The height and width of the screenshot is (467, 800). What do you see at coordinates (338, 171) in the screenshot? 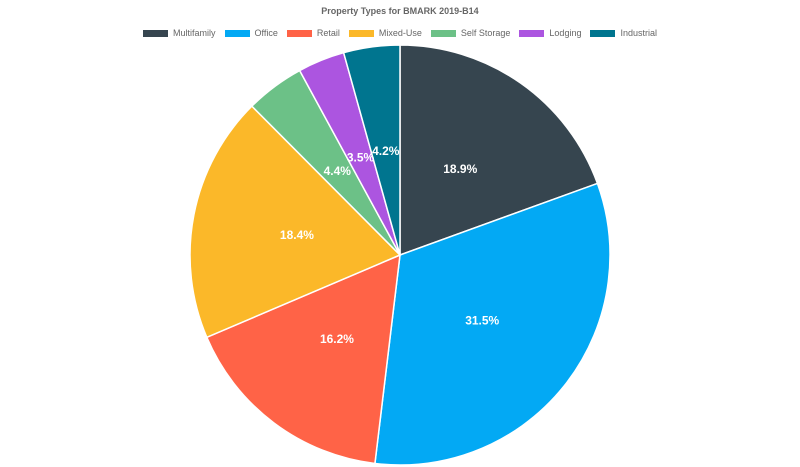
I see `data-label: 4.4%` at bounding box center [338, 171].